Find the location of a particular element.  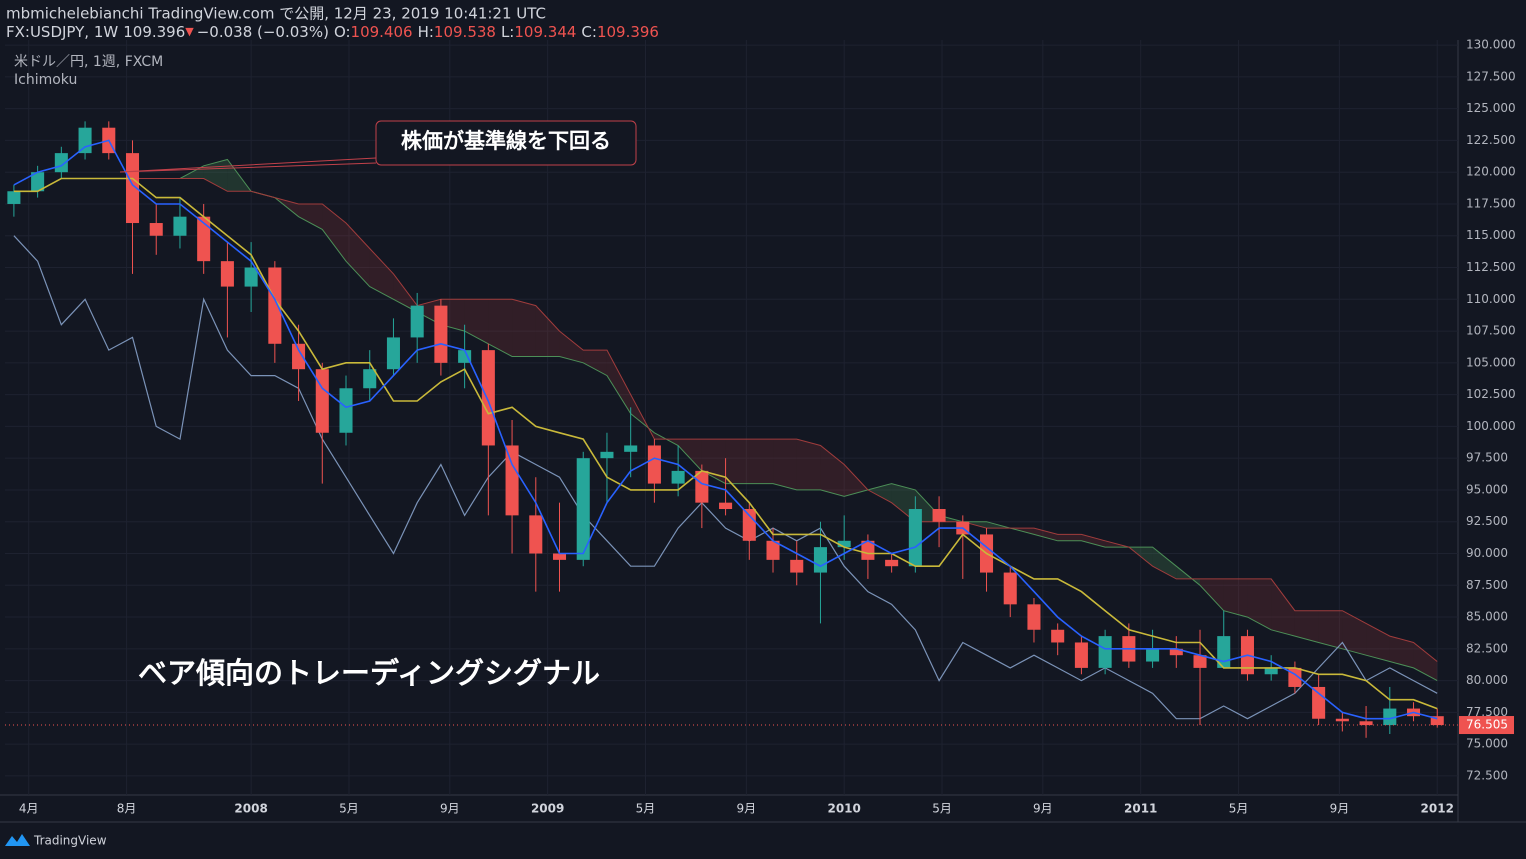

last-price-box is located at coordinates (1486, 725).